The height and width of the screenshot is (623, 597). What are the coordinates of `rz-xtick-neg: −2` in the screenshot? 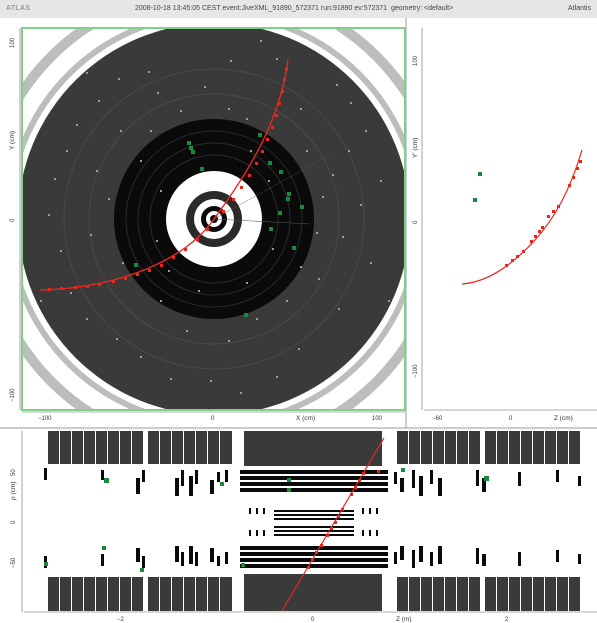 It's located at (121, 620).